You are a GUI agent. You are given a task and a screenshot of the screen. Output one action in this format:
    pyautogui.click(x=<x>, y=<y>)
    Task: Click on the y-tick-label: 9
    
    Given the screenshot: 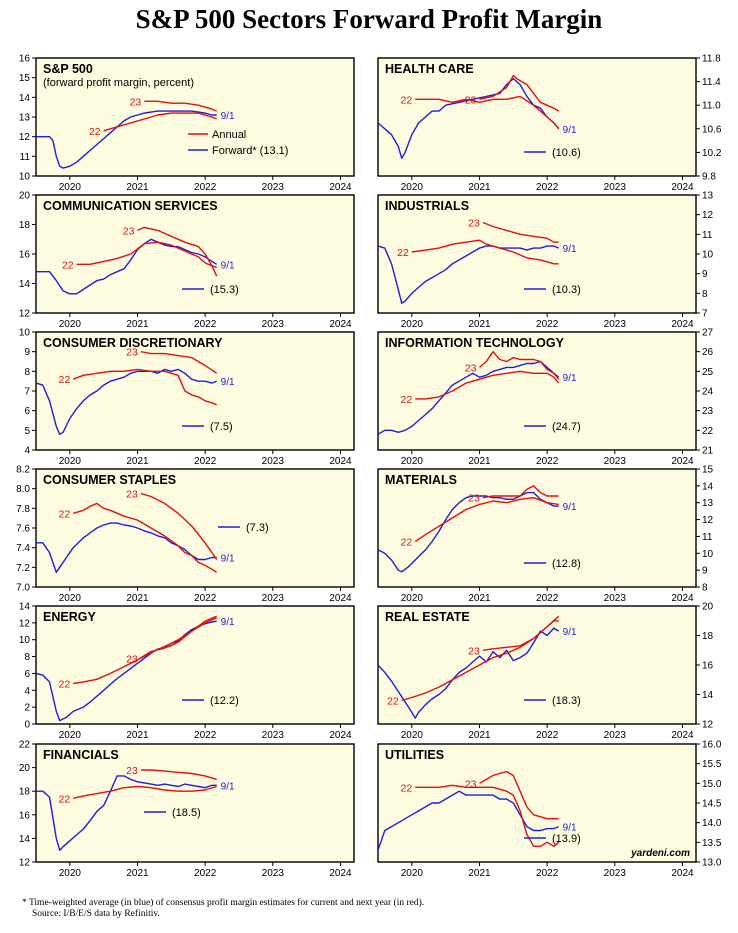 What is the action you would take?
    pyautogui.click(x=705, y=274)
    